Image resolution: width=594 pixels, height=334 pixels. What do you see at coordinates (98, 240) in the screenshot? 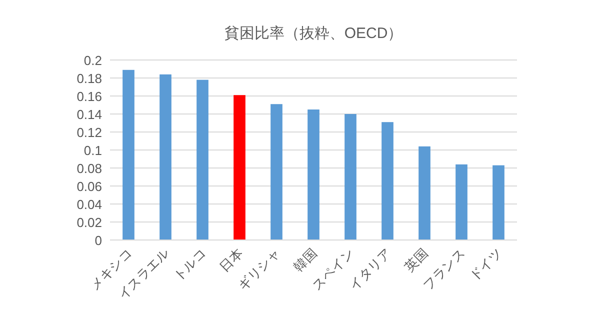
I see `y-tick-label: 0` at bounding box center [98, 240].